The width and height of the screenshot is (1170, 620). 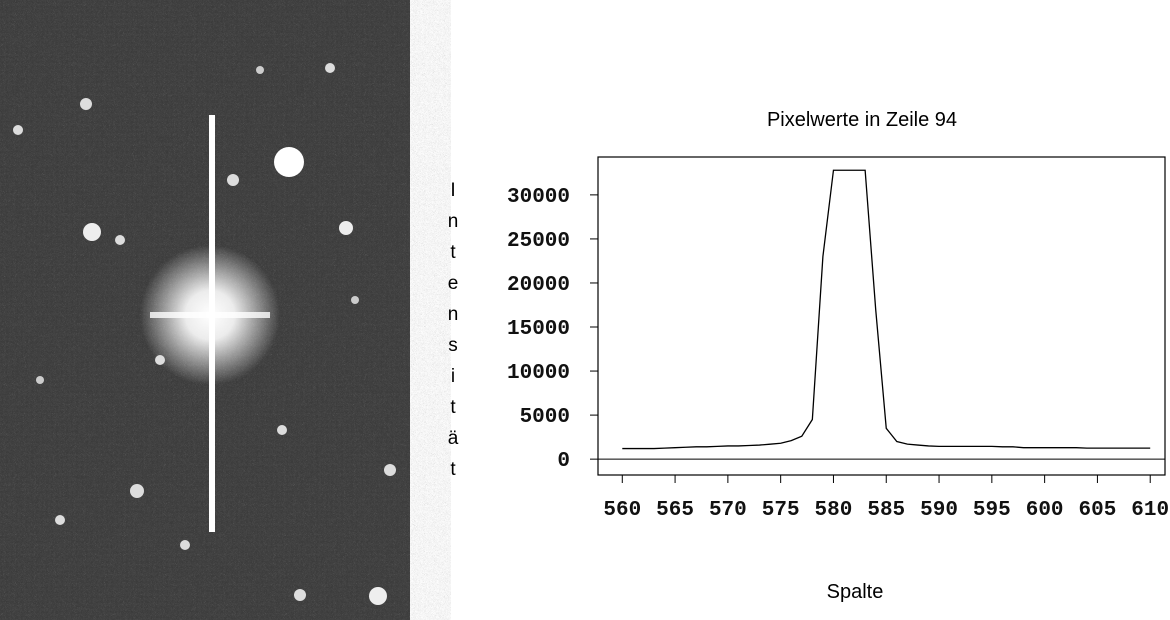 What do you see at coordinates (538, 241) in the screenshot?
I see `y-tick-label: 25000` at bounding box center [538, 241].